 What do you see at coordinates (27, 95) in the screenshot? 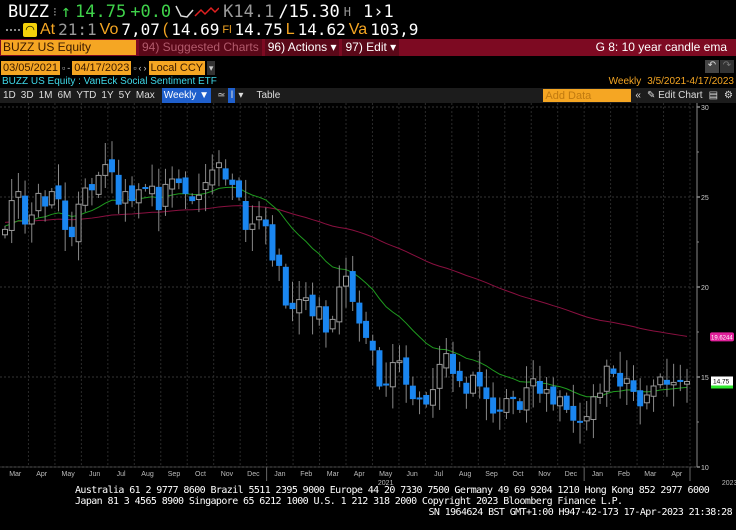
I see `range-button-3d: 3D` at bounding box center [27, 95].